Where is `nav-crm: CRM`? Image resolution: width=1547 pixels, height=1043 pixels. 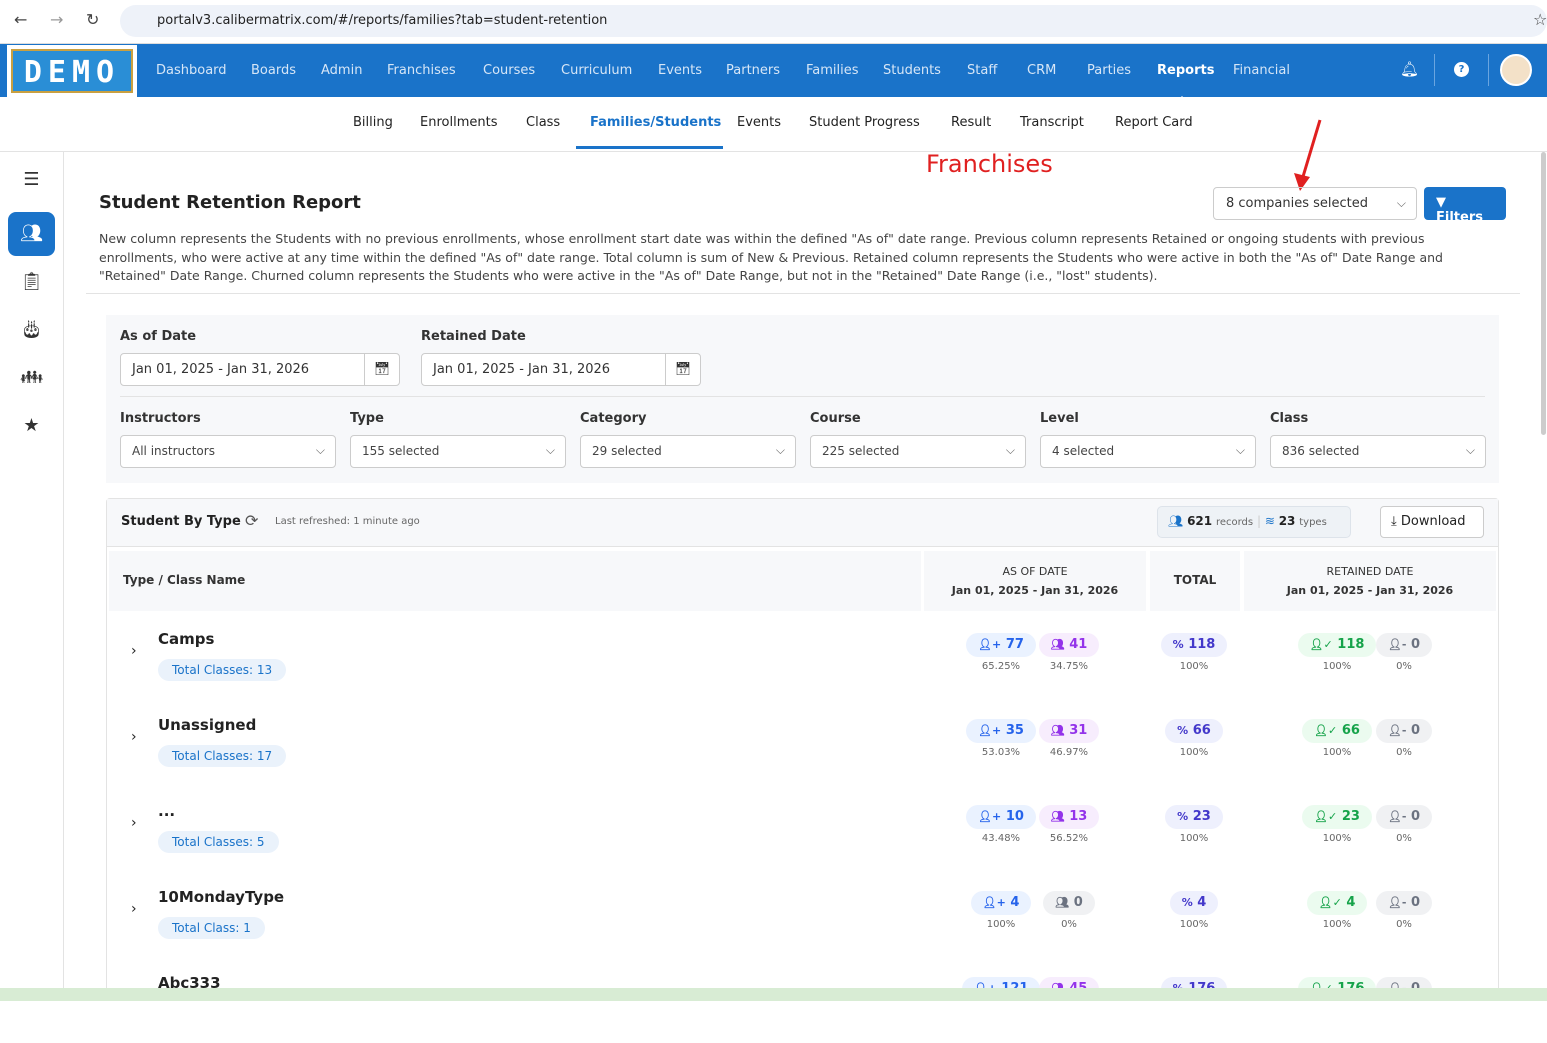
nav-crm: CRM is located at coordinates (1042, 70).